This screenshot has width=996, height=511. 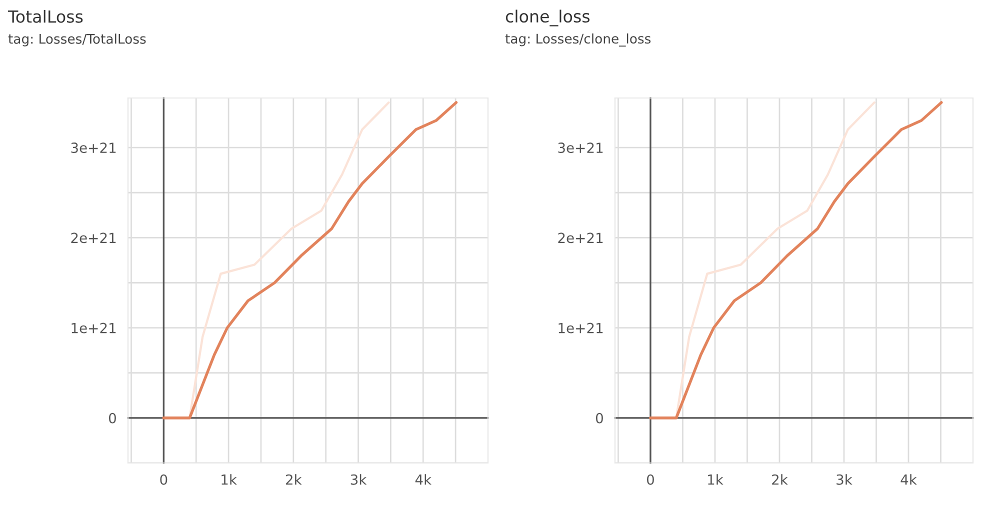 I want to click on chart-title: TotalLoss, so click(x=45, y=16).